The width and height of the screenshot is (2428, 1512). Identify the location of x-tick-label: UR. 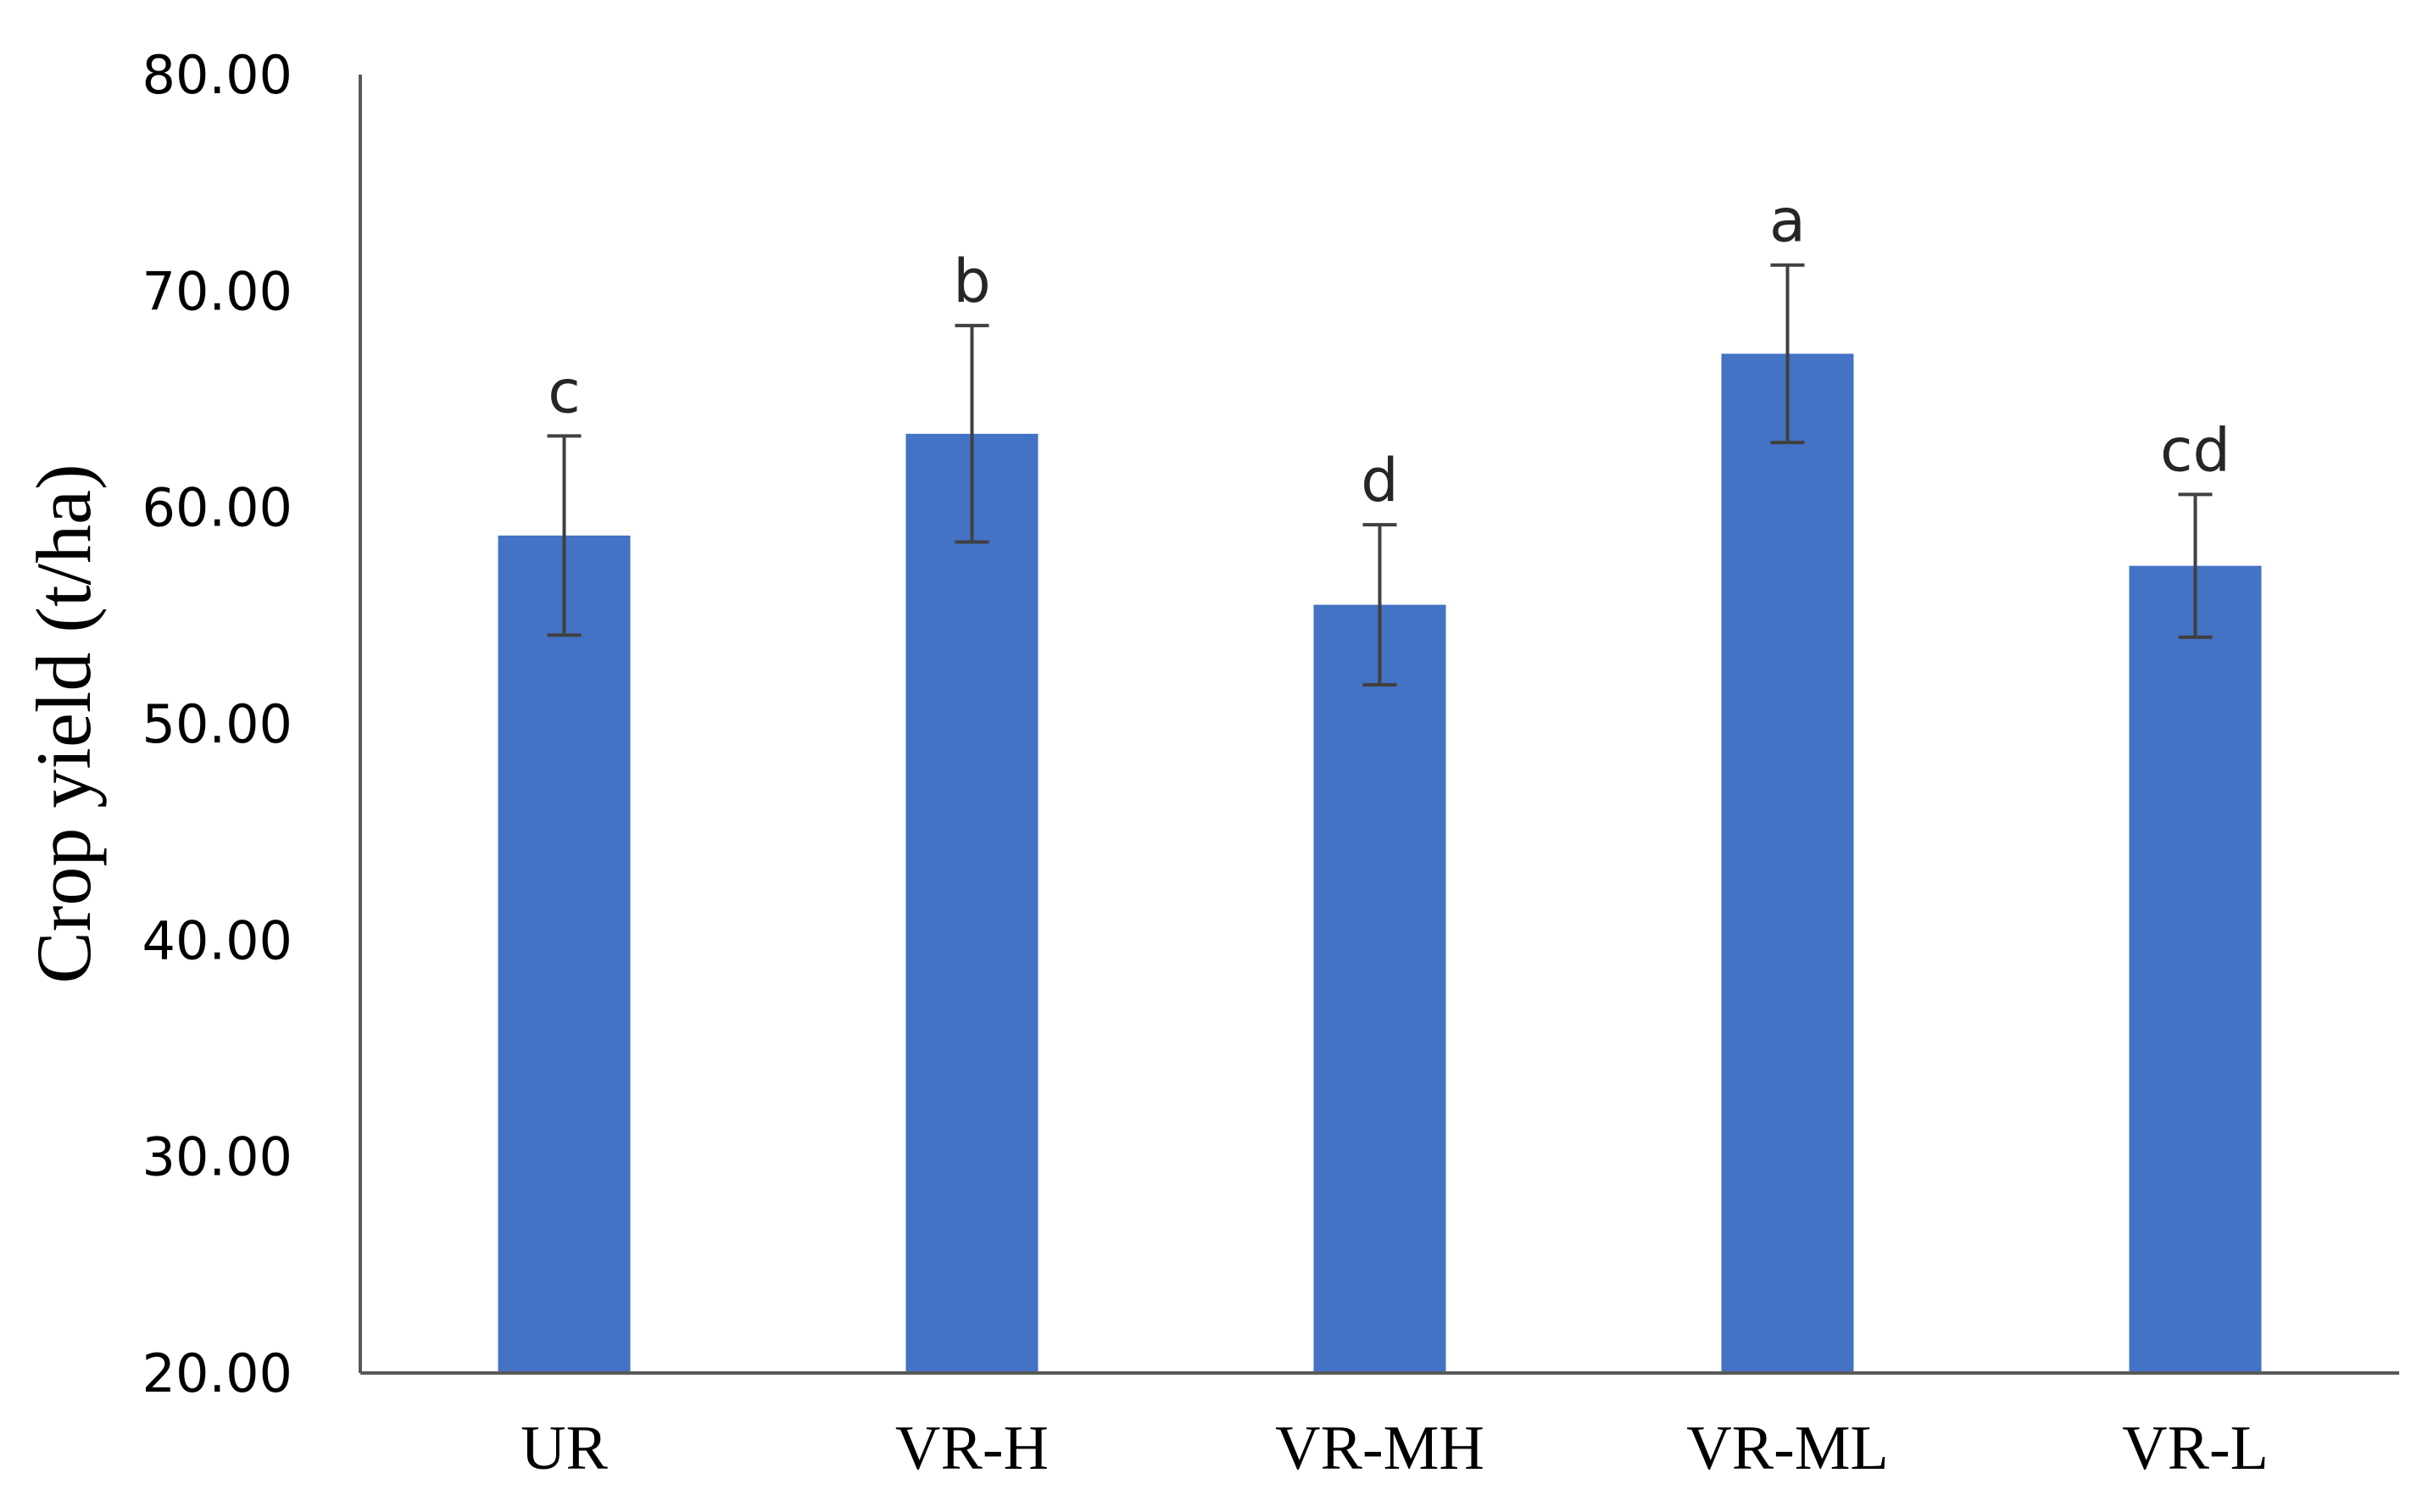
(564, 1449).